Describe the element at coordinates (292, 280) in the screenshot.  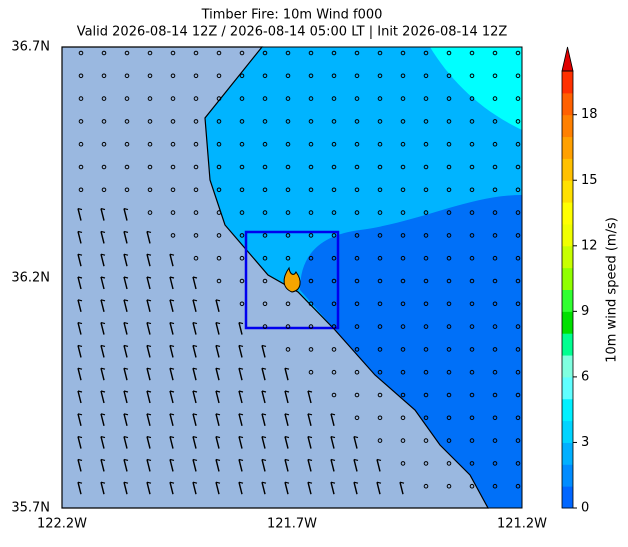
I see `fire-box` at that location.